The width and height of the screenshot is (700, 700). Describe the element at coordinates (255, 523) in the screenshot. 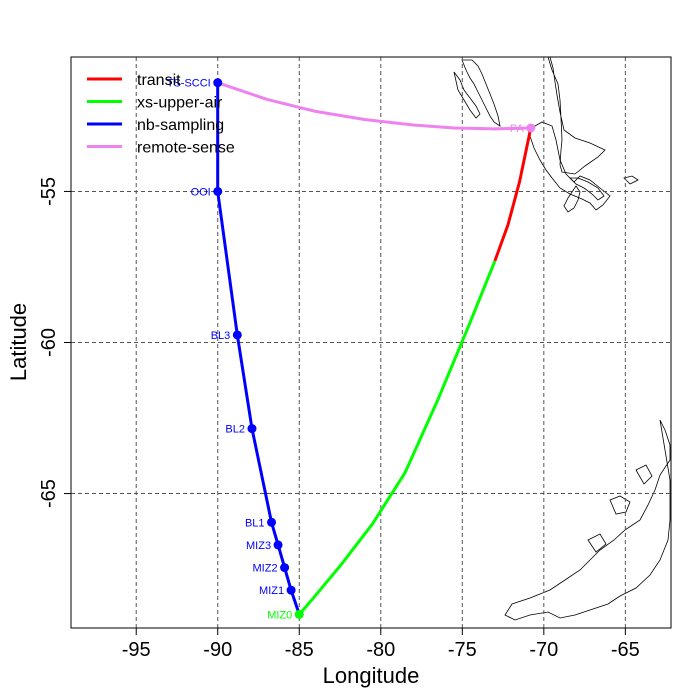

I see `station-label: BL1` at that location.